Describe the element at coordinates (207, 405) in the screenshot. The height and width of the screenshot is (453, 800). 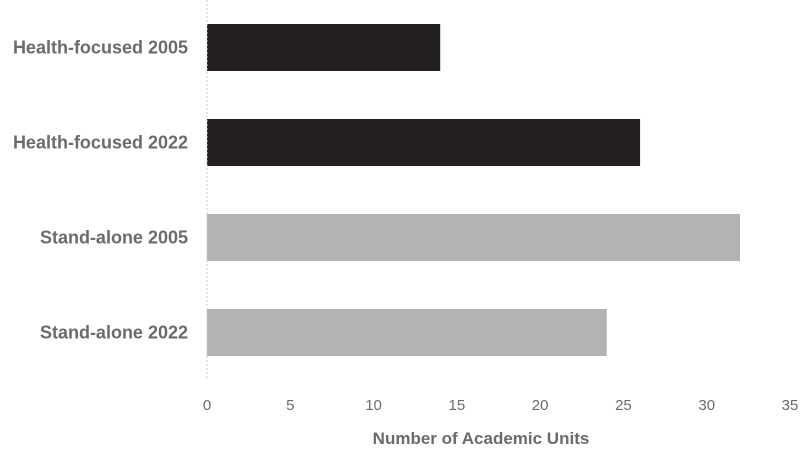
I see `x-tick-label: 0` at that location.